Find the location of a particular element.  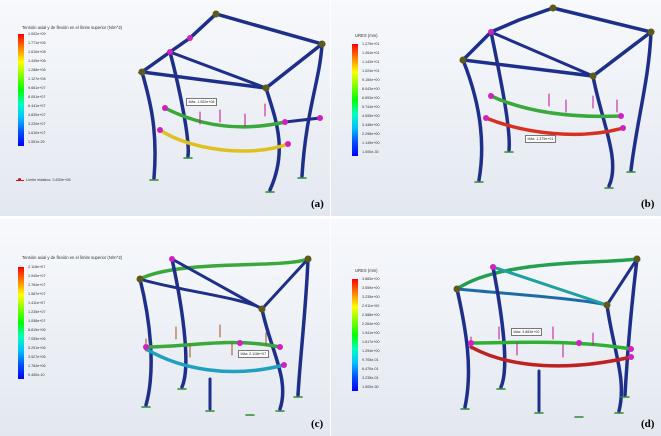

legend-tick-label: 1.294e+00 is located at coordinates (371, 351).